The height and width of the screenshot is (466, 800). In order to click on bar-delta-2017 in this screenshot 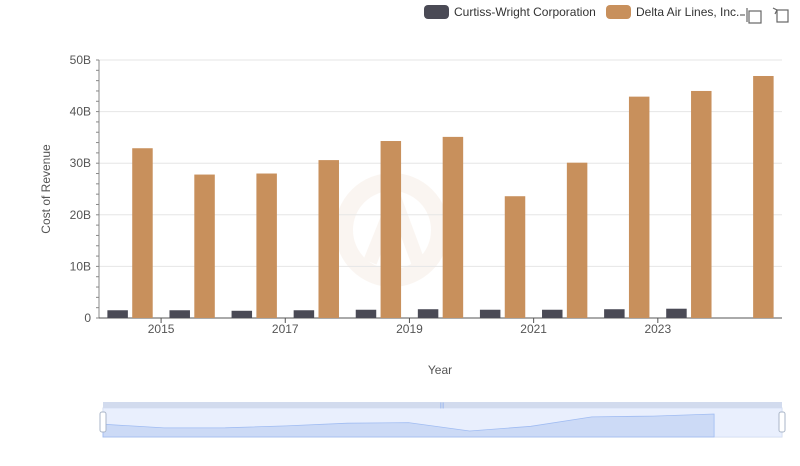, I will do `click(328, 239)`.